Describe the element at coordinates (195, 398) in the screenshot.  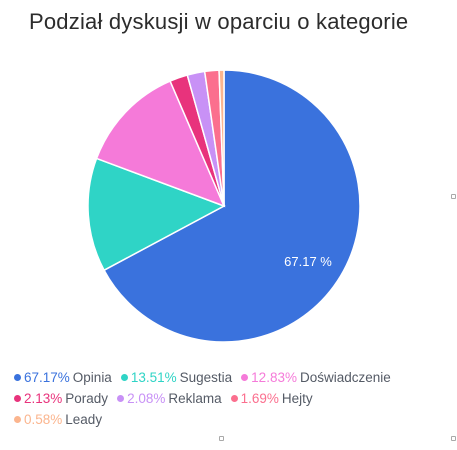
I see `legend-label: Reklama` at that location.